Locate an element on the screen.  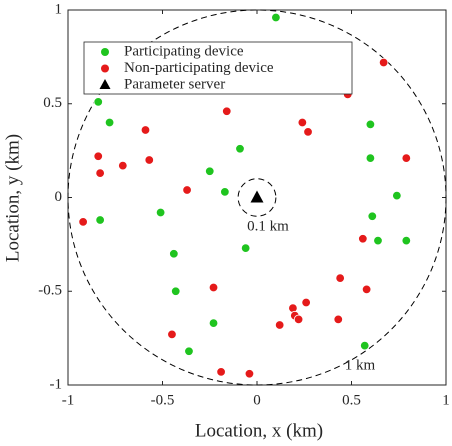
y-axis-label: Location, y (km) is located at coordinates (12, 198).